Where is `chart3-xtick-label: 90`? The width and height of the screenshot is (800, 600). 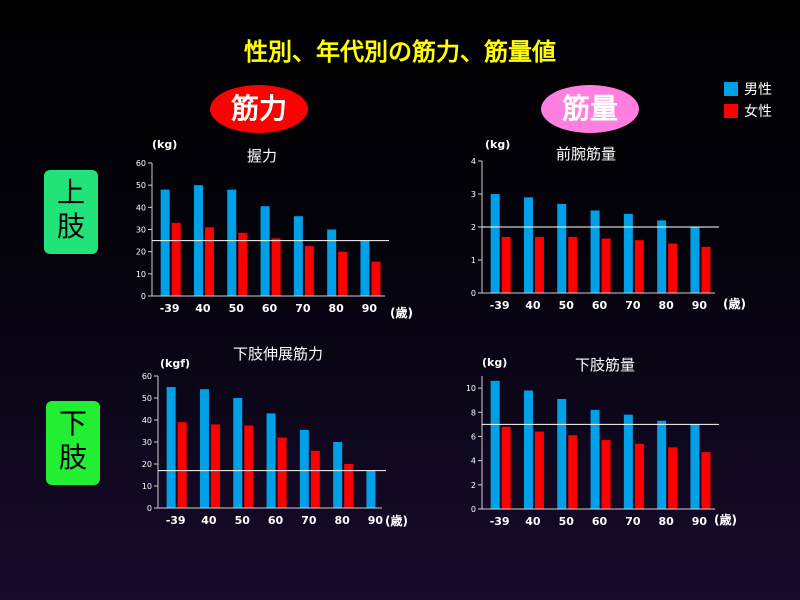 chart3-xtick-label: 90 is located at coordinates (376, 520).